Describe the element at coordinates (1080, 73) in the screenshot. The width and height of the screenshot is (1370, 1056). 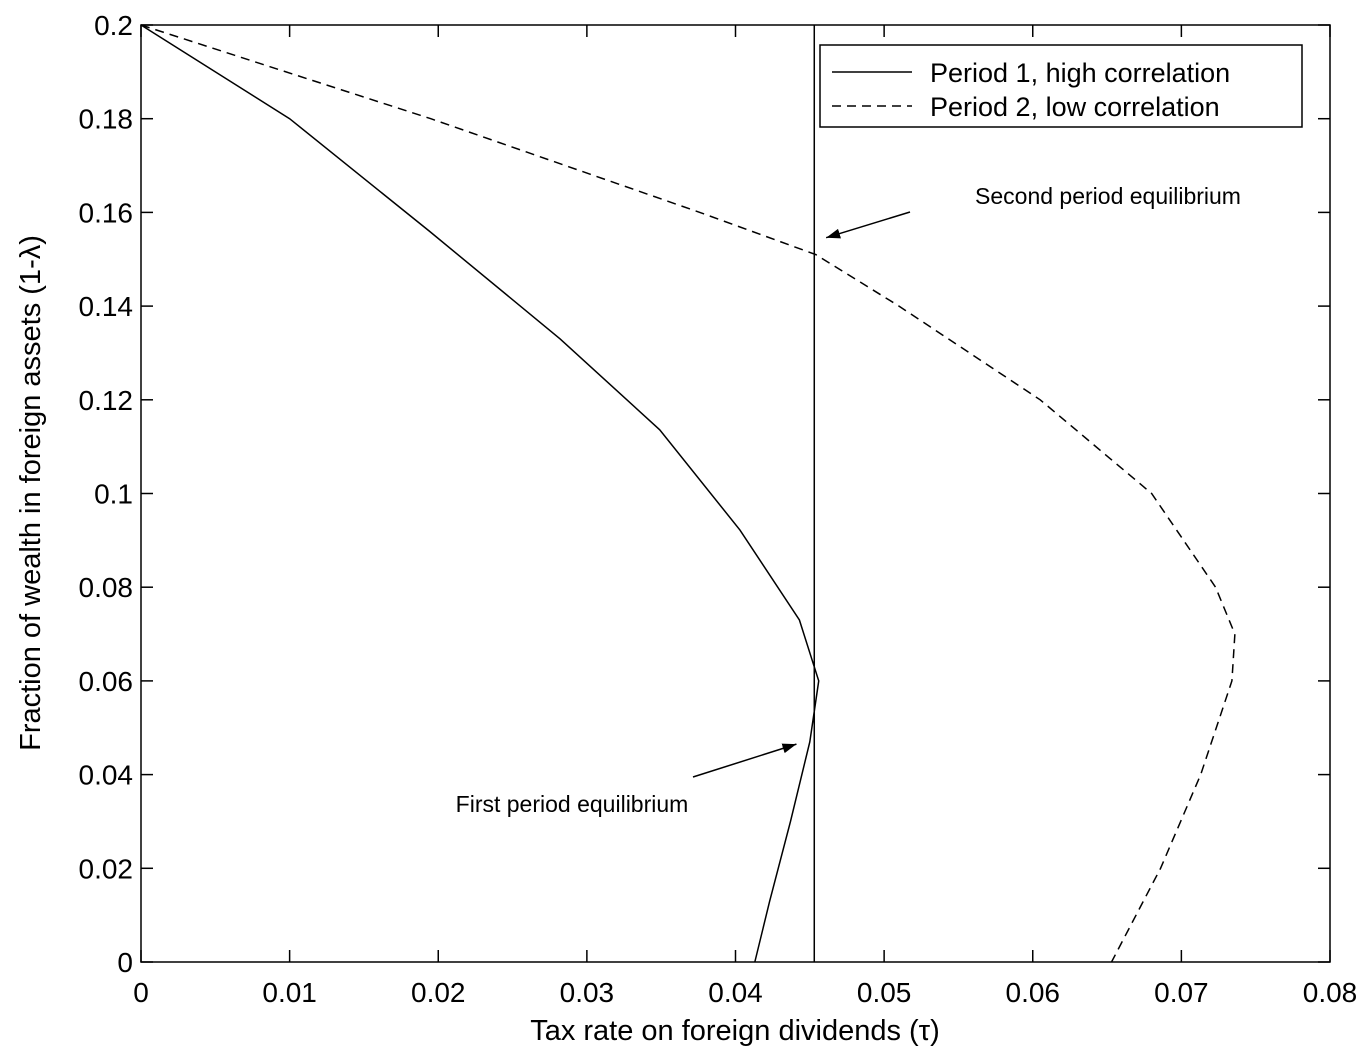
I see `legend-label: Period 1, high correlation` at that location.